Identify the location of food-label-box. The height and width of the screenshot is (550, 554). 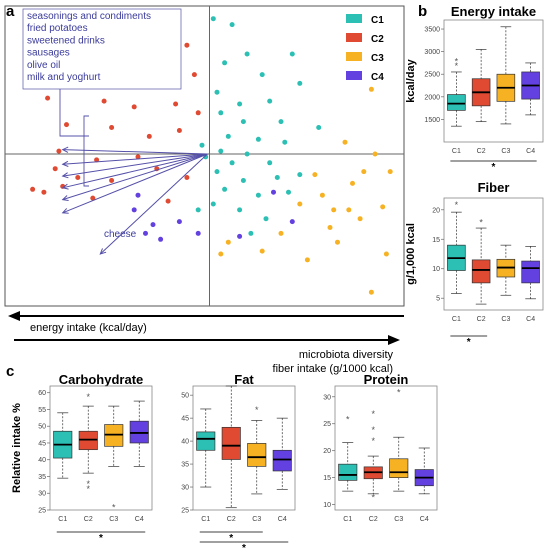
(102, 49).